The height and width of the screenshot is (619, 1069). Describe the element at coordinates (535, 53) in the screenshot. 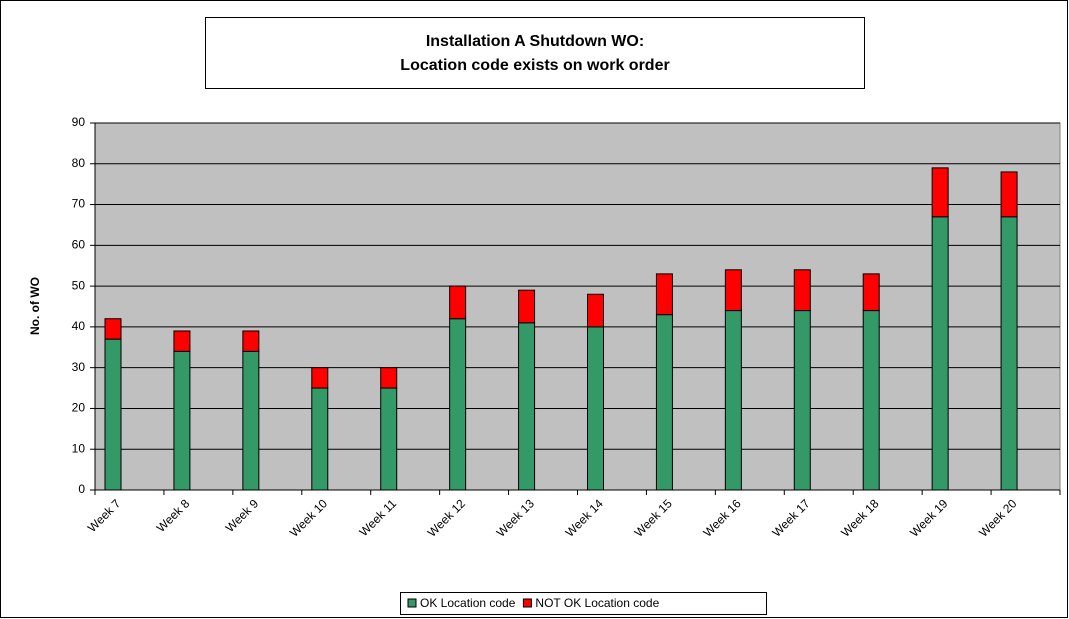

I see `title-box` at that location.